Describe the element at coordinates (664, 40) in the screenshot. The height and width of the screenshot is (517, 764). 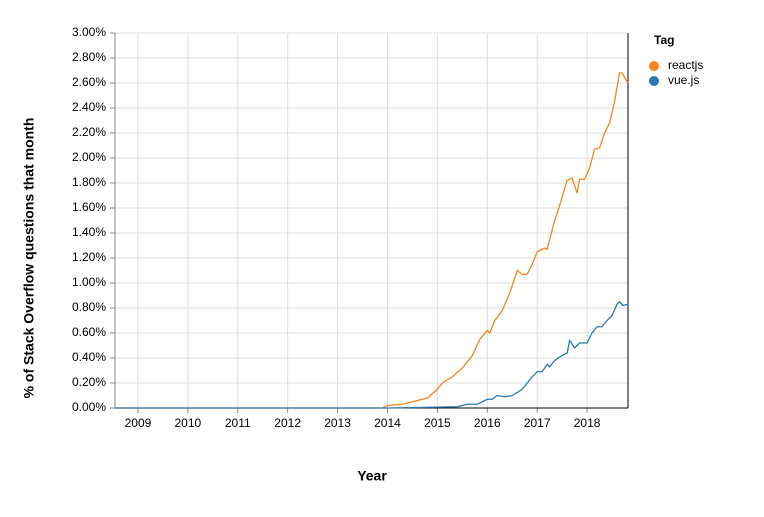
I see `legend-title: Tag` at that location.